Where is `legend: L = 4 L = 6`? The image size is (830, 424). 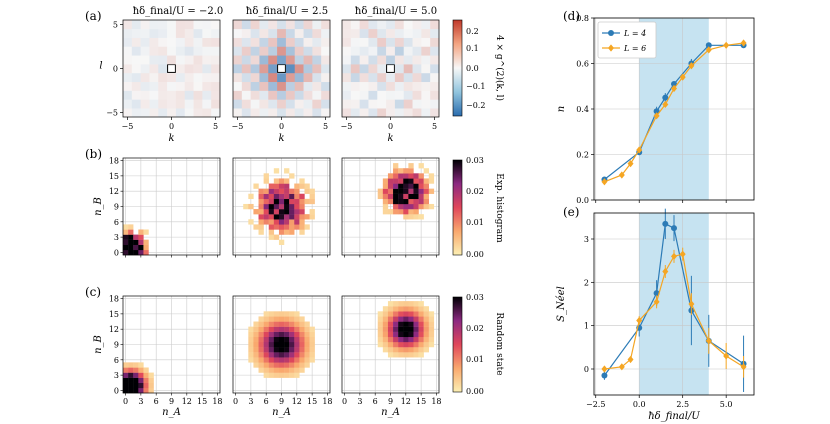
legend: L = 4 L = 6 is located at coordinates (627, 40).